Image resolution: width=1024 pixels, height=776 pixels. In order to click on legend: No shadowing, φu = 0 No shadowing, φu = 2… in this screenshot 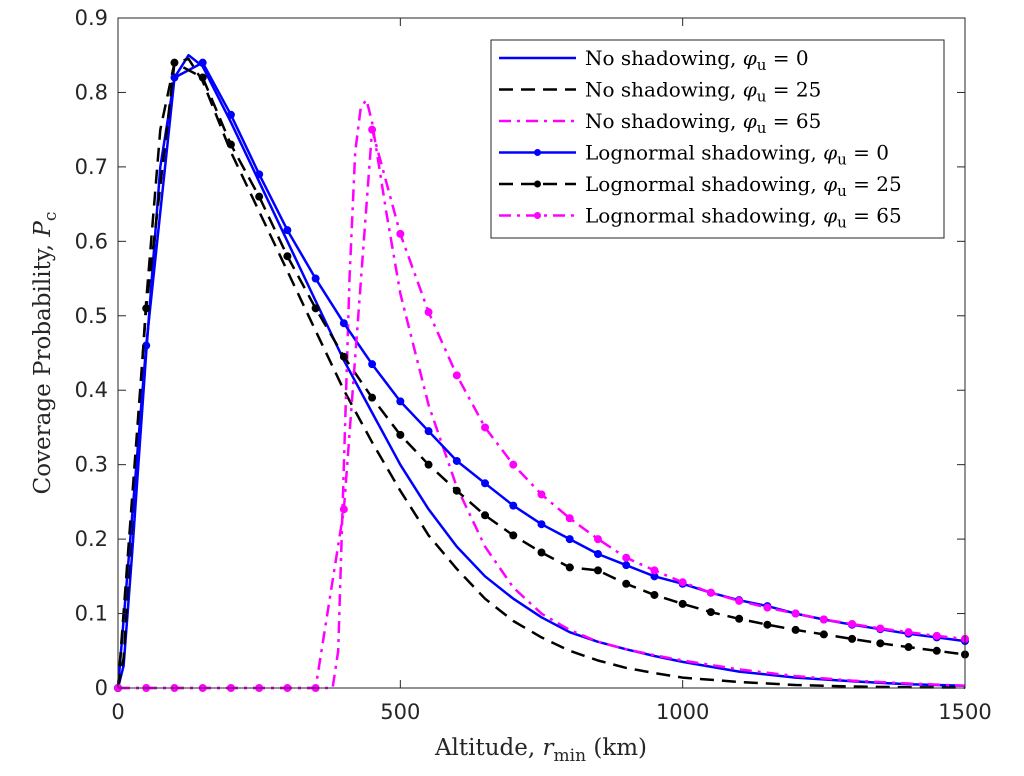, I will do `click(717, 139)`.